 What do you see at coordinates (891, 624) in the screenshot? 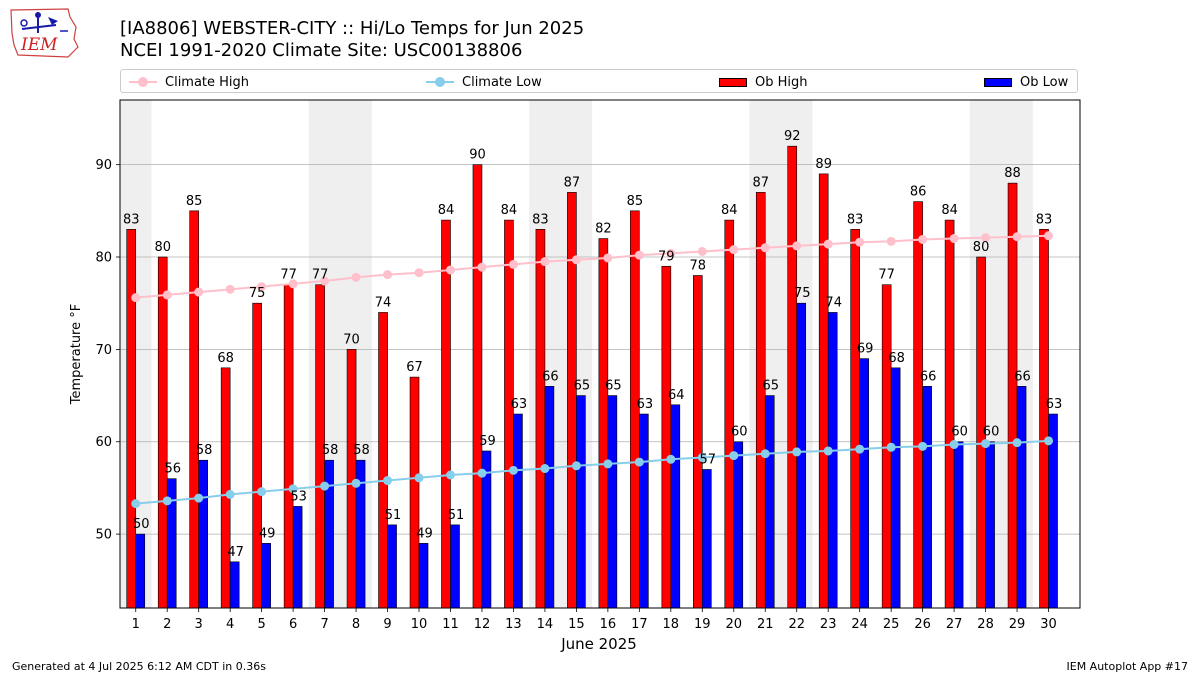
I see `x-tick-label: 25` at bounding box center [891, 624].